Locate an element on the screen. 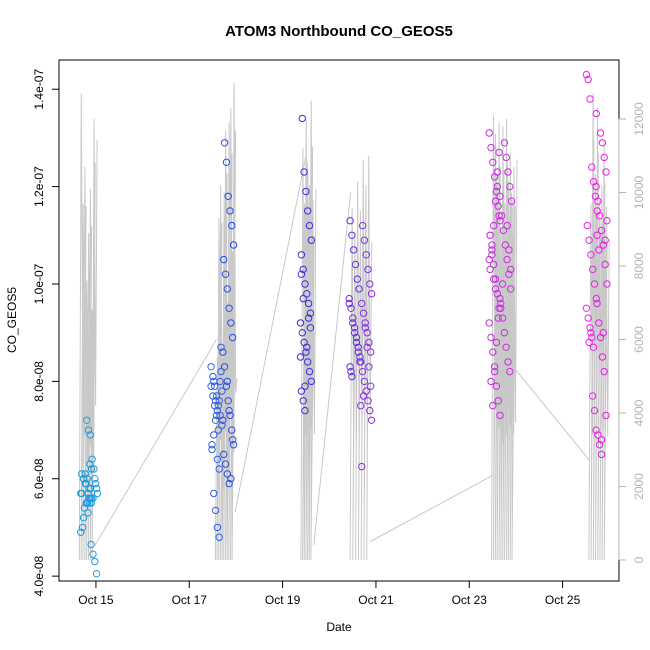  x-tick-label: Oct 19 is located at coordinates (283, 600).